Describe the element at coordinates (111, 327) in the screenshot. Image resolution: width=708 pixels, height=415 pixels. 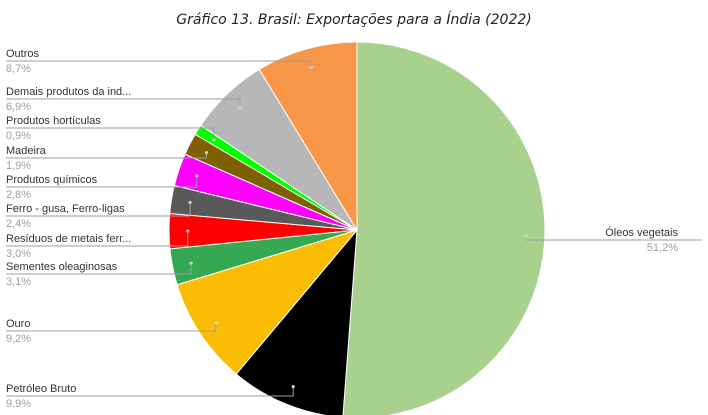
I see `leader-line-ouro` at that location.